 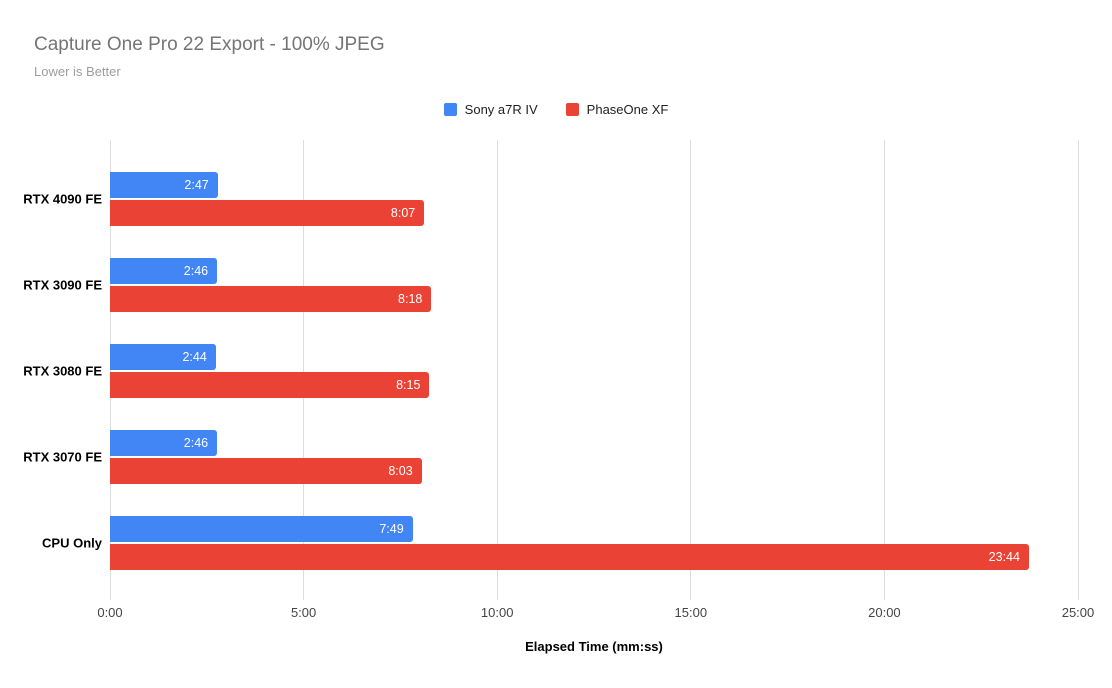 What do you see at coordinates (501, 109) in the screenshot?
I see `legend-label: Sony a7R IV` at bounding box center [501, 109].